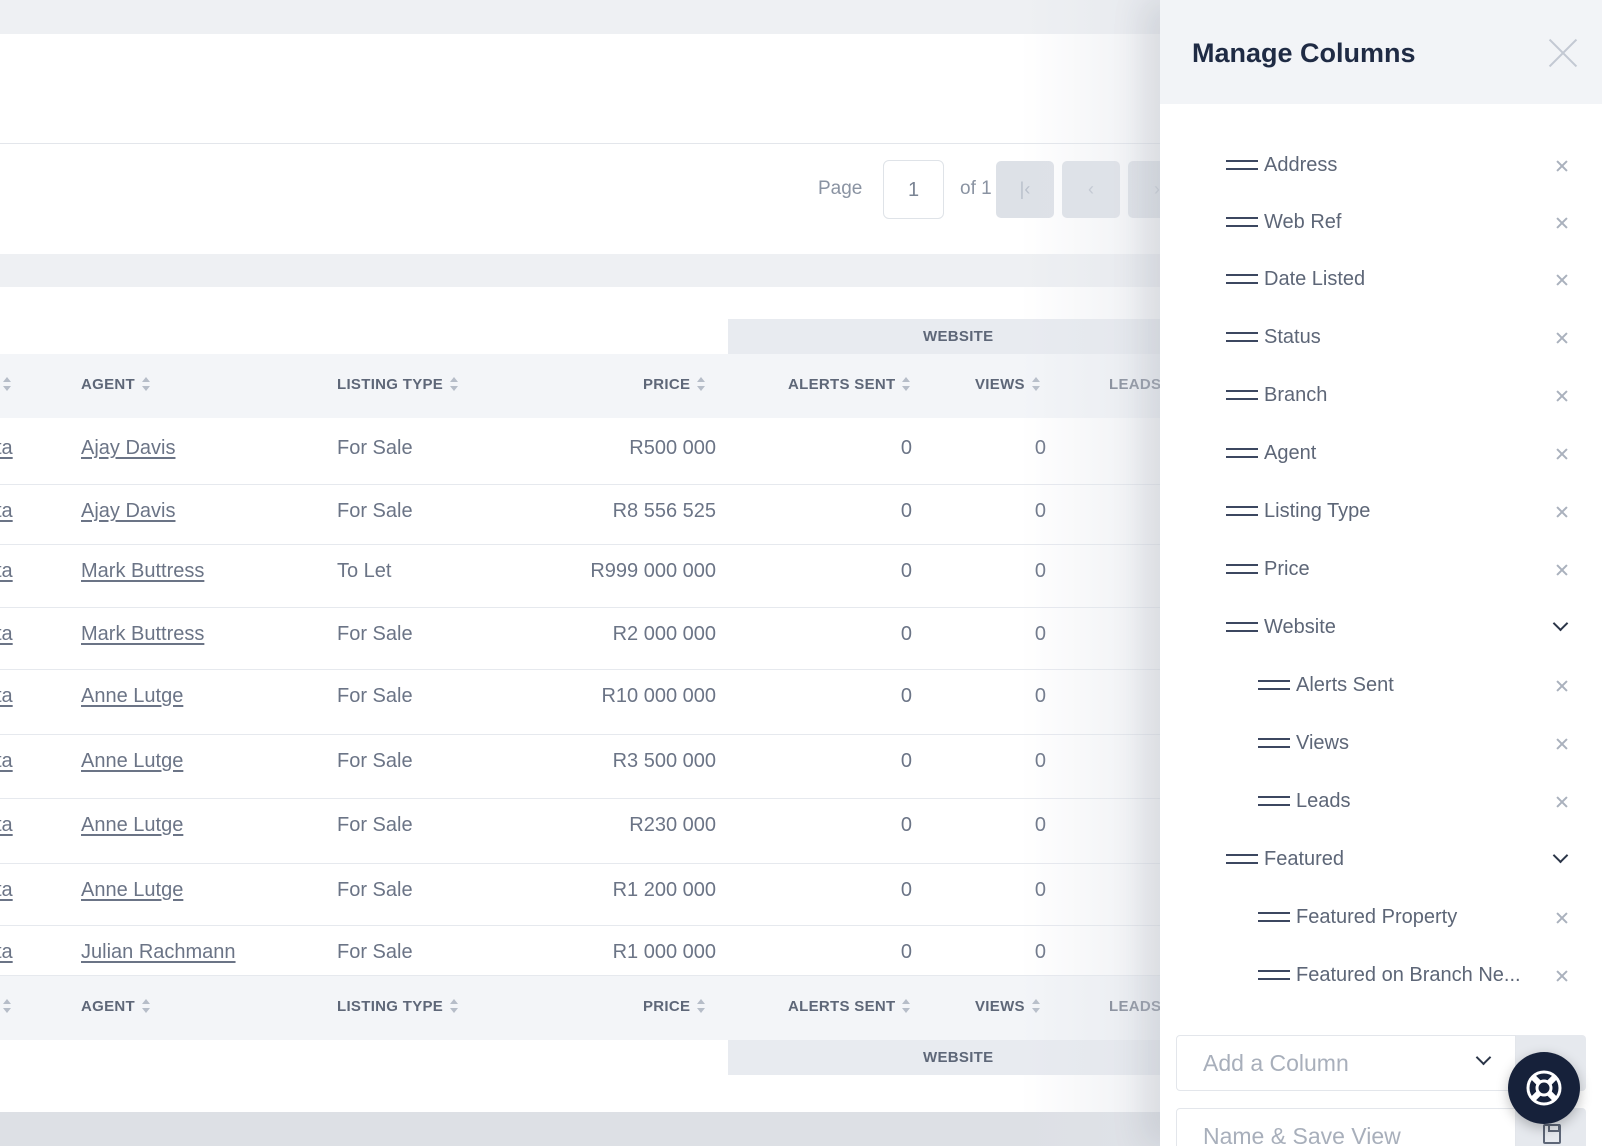 The height and width of the screenshot is (1146, 1602). I want to click on column-item-price: Price, so click(1381, 569).